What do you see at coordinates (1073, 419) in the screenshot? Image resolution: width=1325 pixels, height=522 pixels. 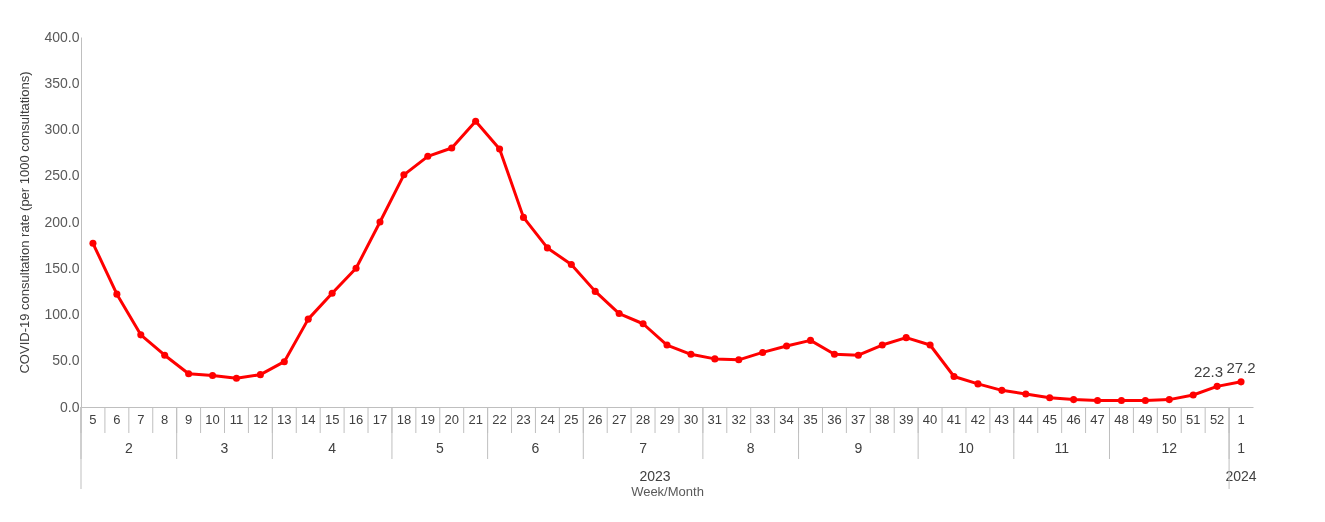 I see `x-tick-label: 46` at bounding box center [1073, 419].